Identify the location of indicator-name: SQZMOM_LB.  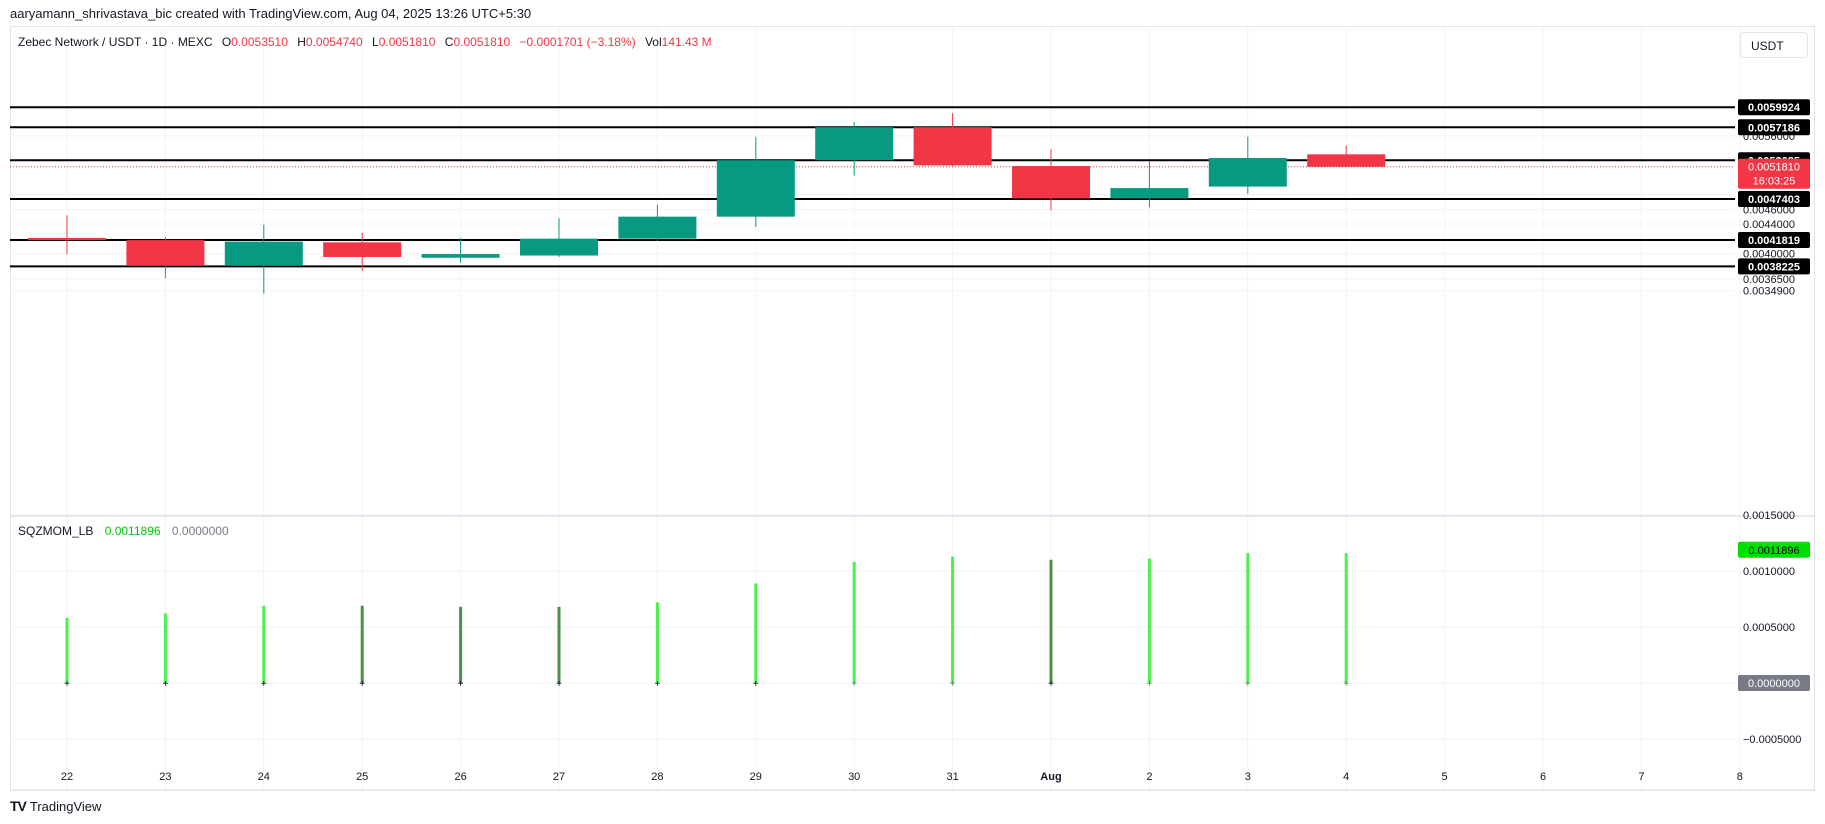
(56, 531).